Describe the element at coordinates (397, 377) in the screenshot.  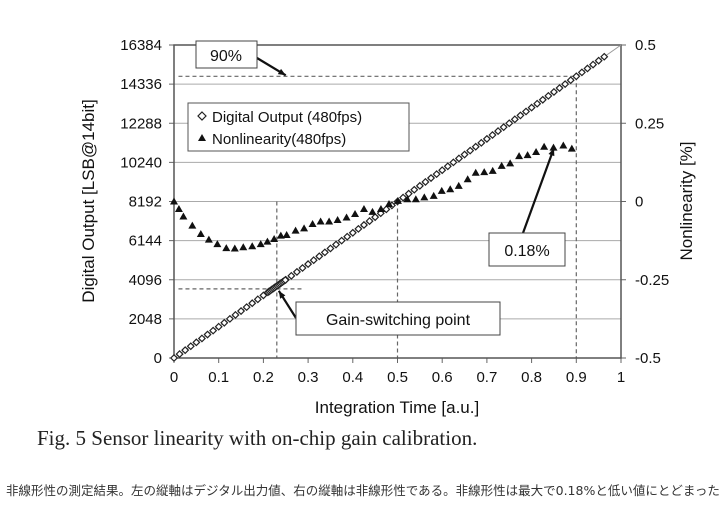
I see `x-tick-label: 0.5` at that location.